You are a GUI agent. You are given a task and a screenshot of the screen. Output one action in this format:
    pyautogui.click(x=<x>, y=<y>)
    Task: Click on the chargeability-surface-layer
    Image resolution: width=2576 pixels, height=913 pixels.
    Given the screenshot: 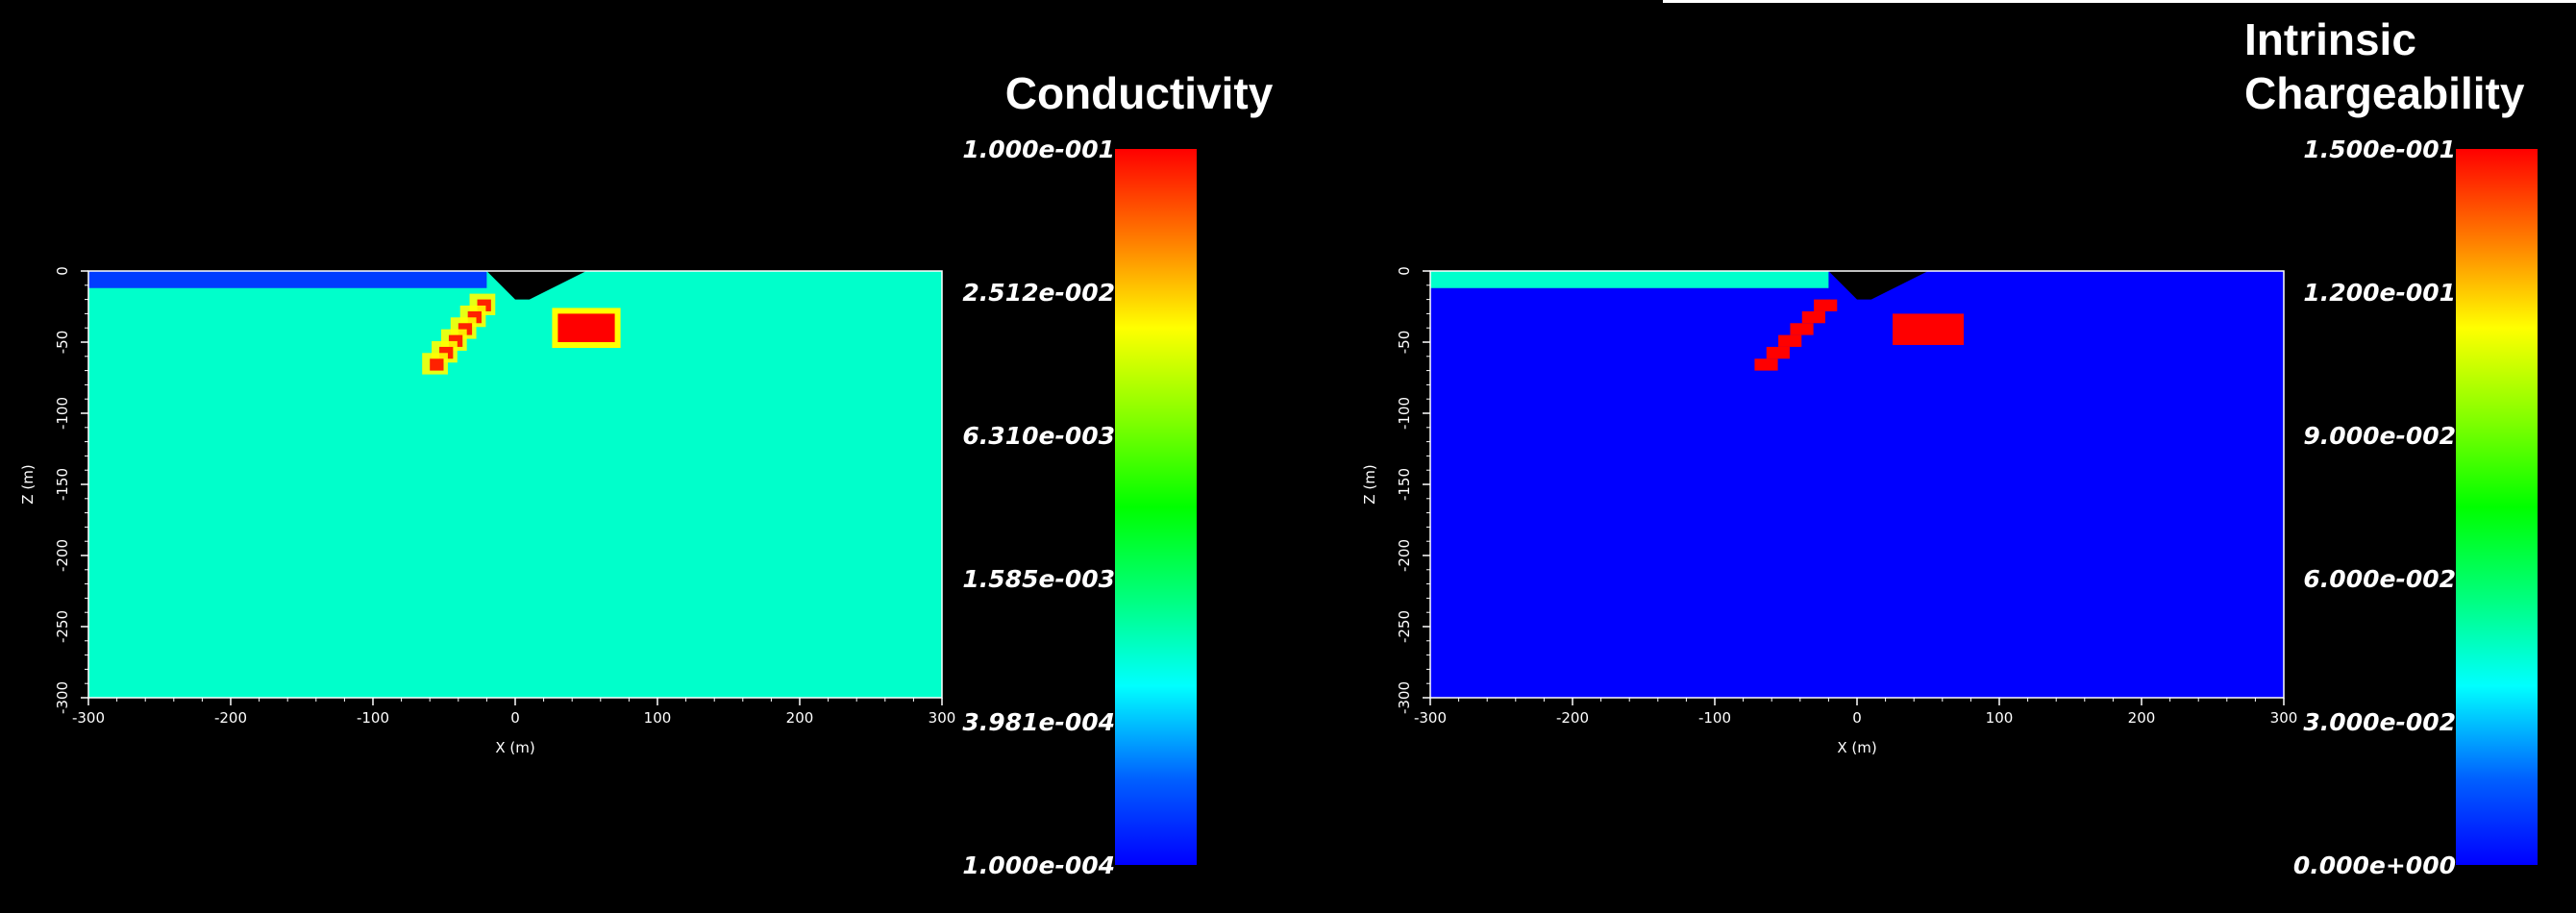 What is the action you would take?
    pyautogui.click(x=1629, y=279)
    